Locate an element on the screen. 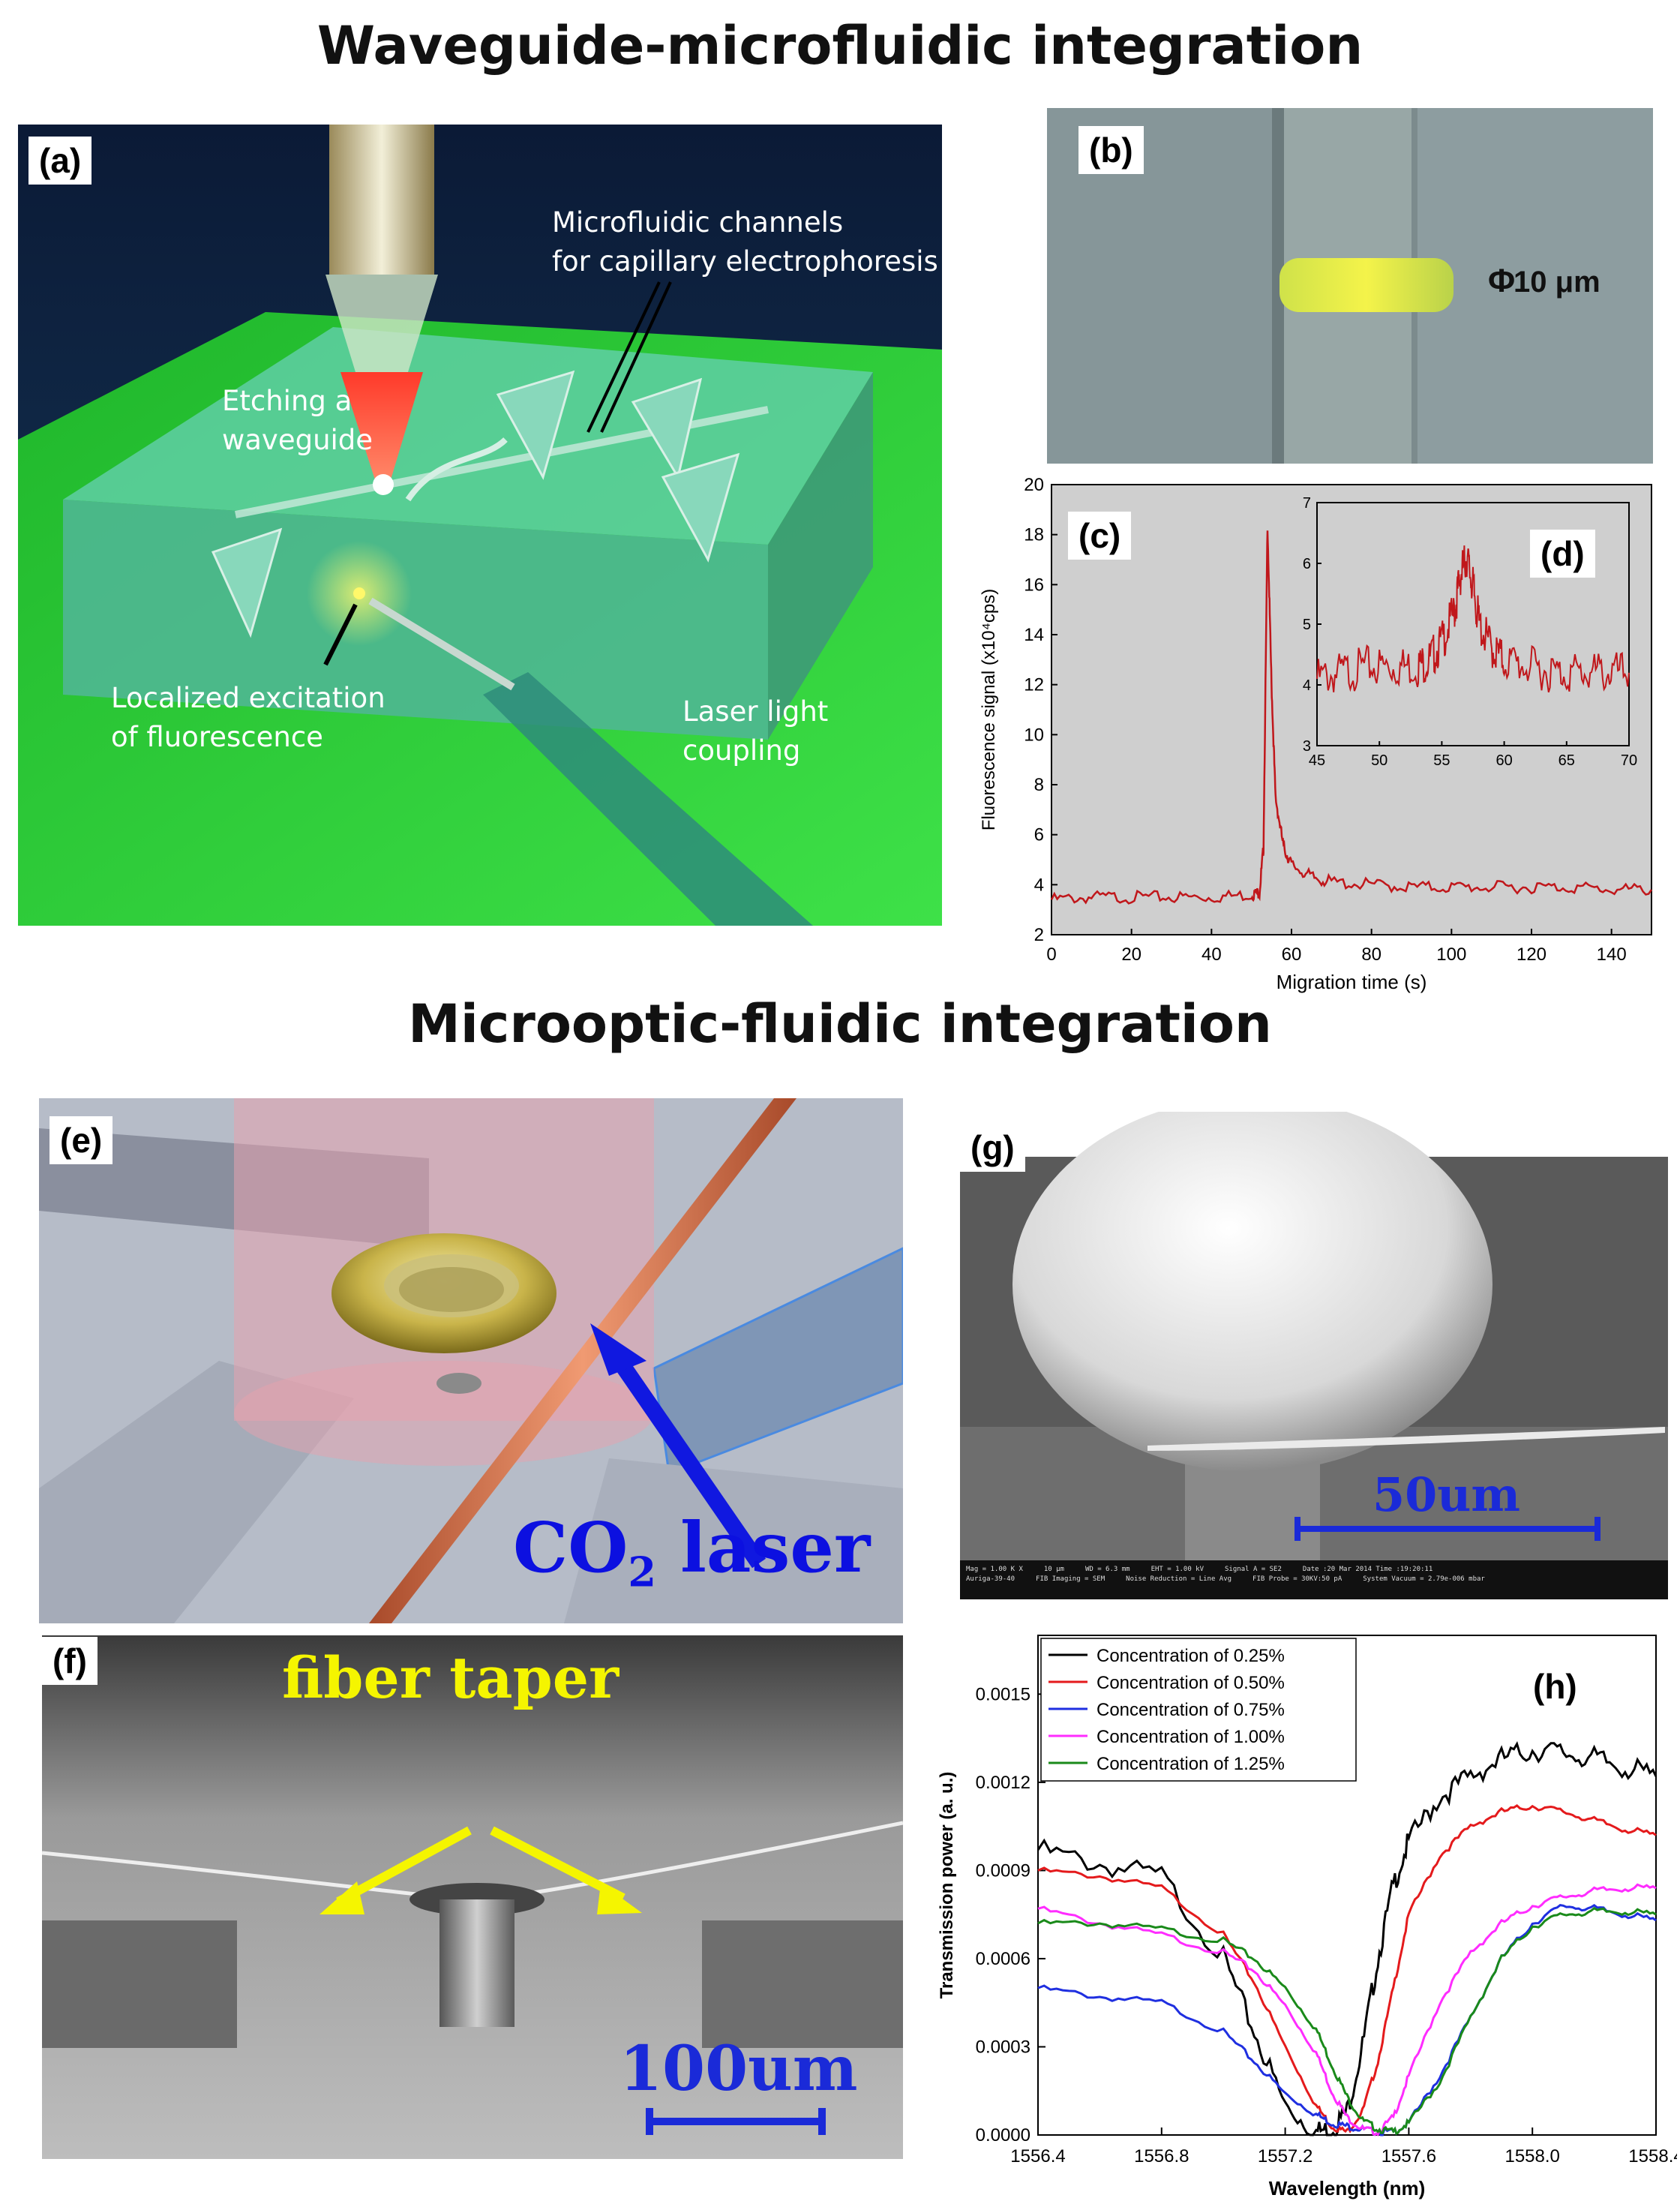 This screenshot has height=2207, width=1680. chart-h-legend-label: Concentration of 0.50% is located at coordinates (1190, 1683).